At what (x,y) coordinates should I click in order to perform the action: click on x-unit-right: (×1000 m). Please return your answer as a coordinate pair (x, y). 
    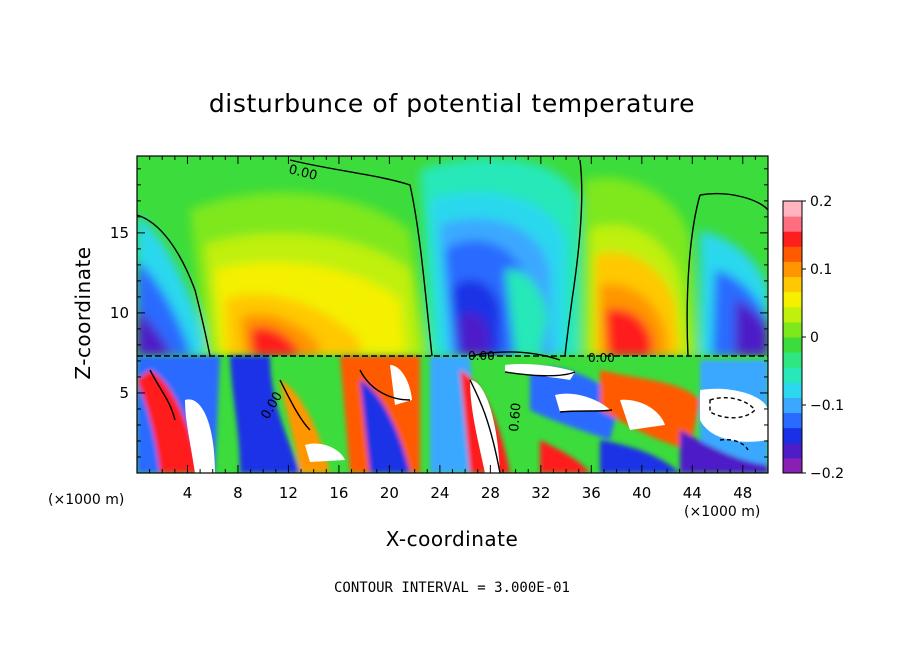
    Looking at the image, I should click on (722, 512).